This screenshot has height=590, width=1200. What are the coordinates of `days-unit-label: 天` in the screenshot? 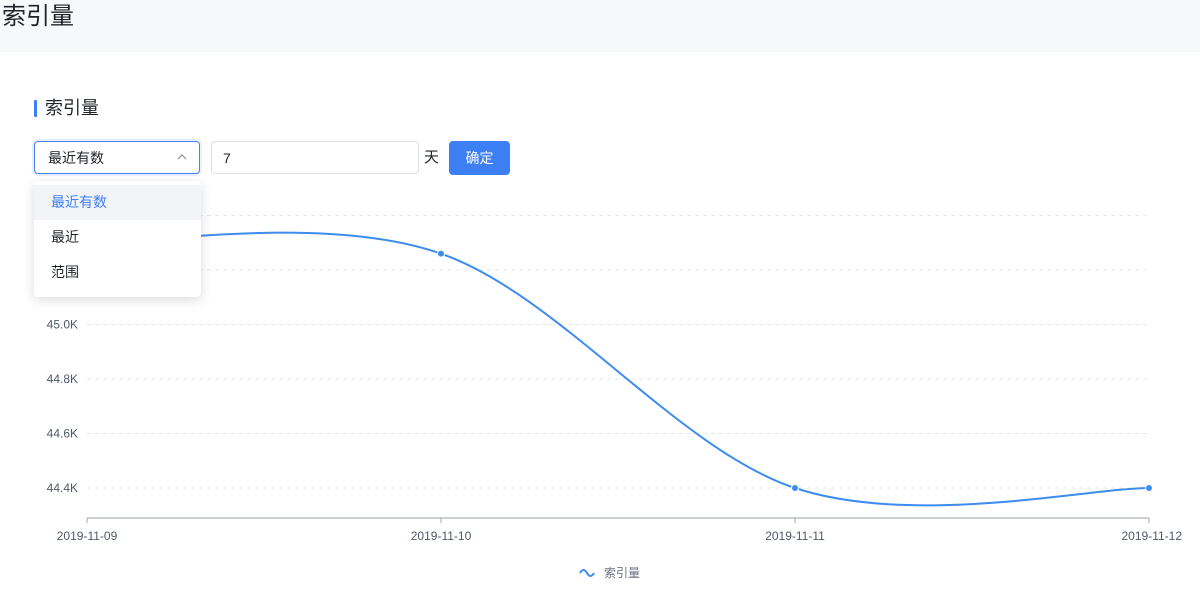 It's located at (432, 157).